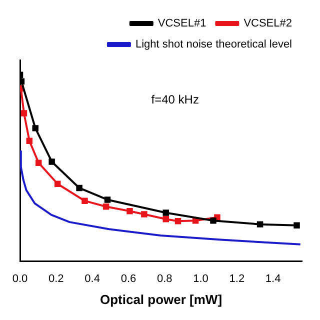 This screenshot has height=320, width=320. What do you see at coordinates (164, 278) in the screenshot?
I see `x-tick-label: 0.8` at bounding box center [164, 278].